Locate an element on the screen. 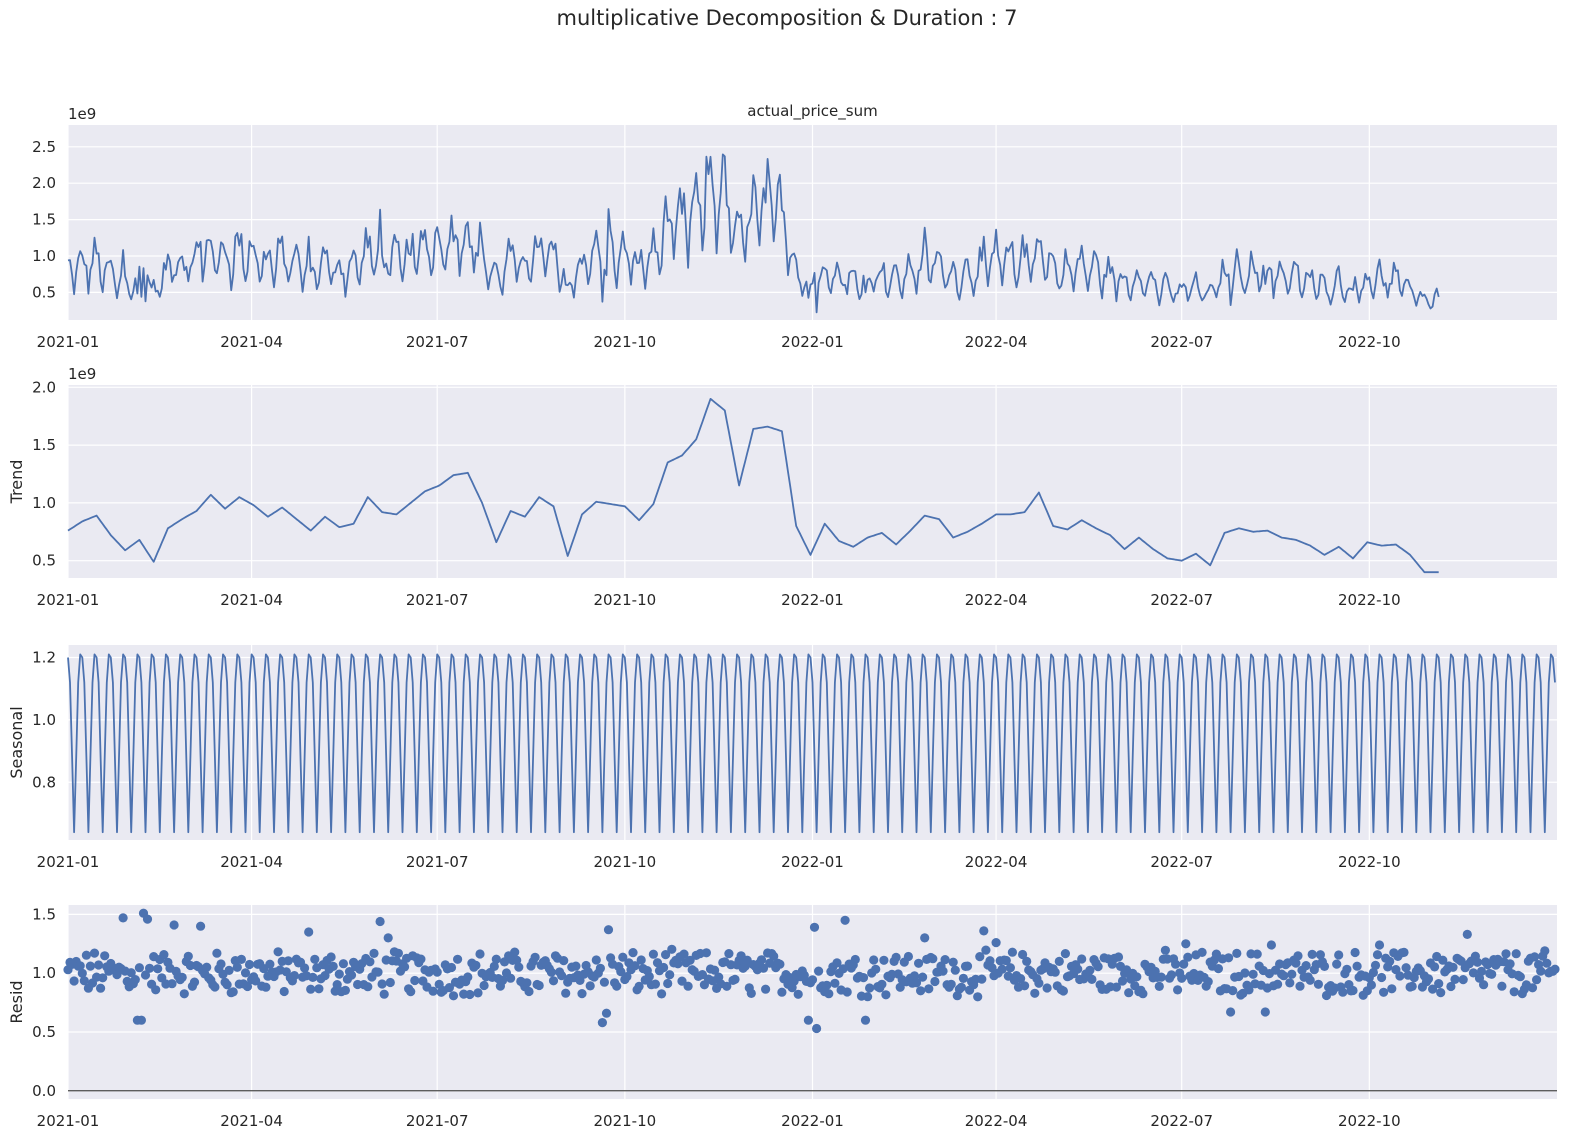  subplot-title: actual_price_sum is located at coordinates (812, 111).